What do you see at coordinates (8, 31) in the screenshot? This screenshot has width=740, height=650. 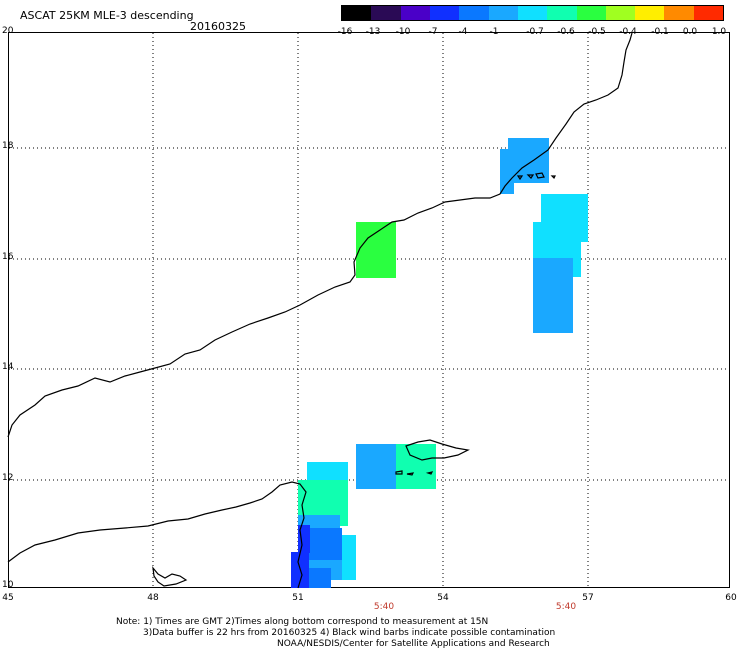 I see `lat-label-20: 20` at bounding box center [8, 31].